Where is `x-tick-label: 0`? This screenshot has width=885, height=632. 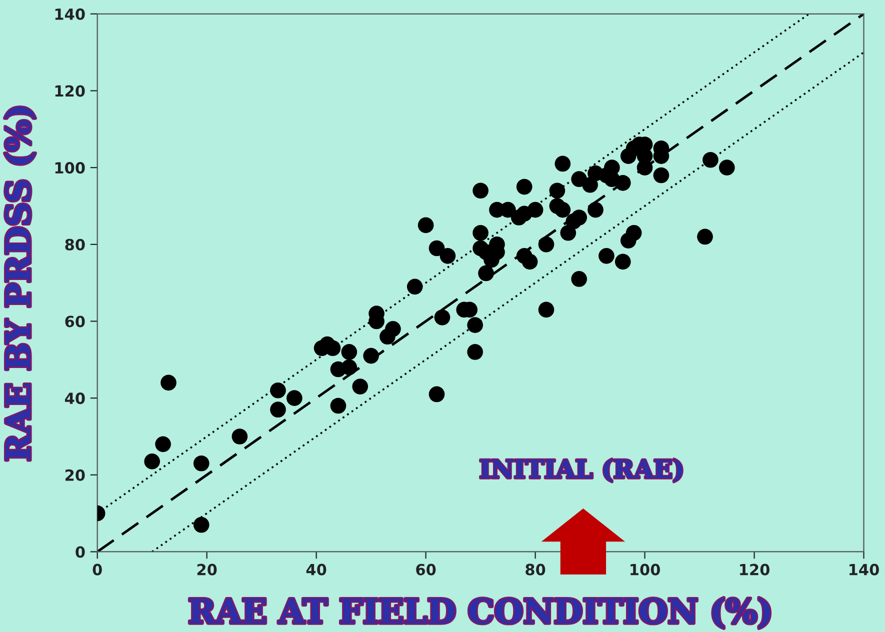
x-tick-label: 0 is located at coordinates (97, 570).